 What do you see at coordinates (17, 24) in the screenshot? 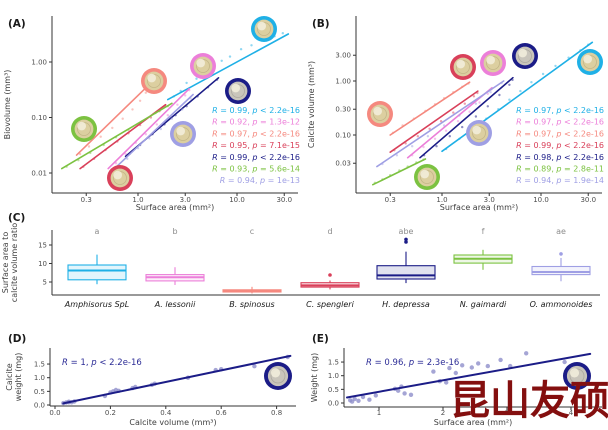
I see `panel-label-A: (A)` at bounding box center [17, 24].